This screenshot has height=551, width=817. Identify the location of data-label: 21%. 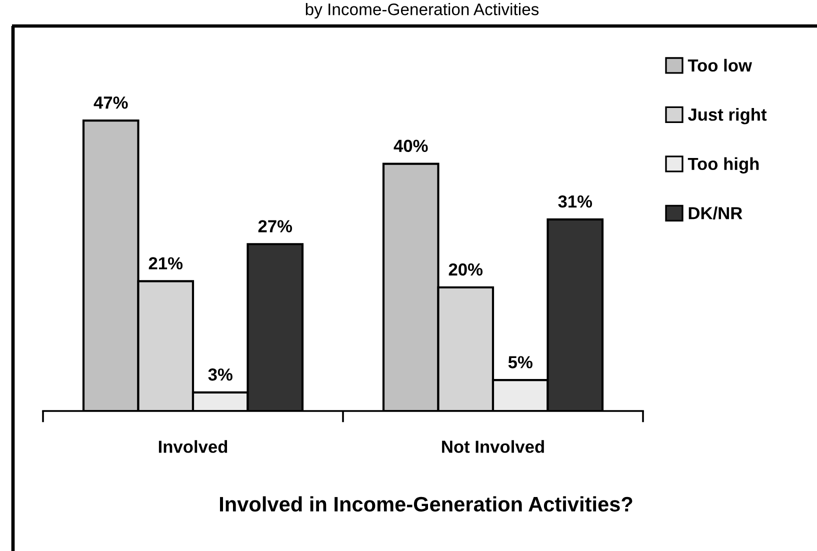
(165, 263).